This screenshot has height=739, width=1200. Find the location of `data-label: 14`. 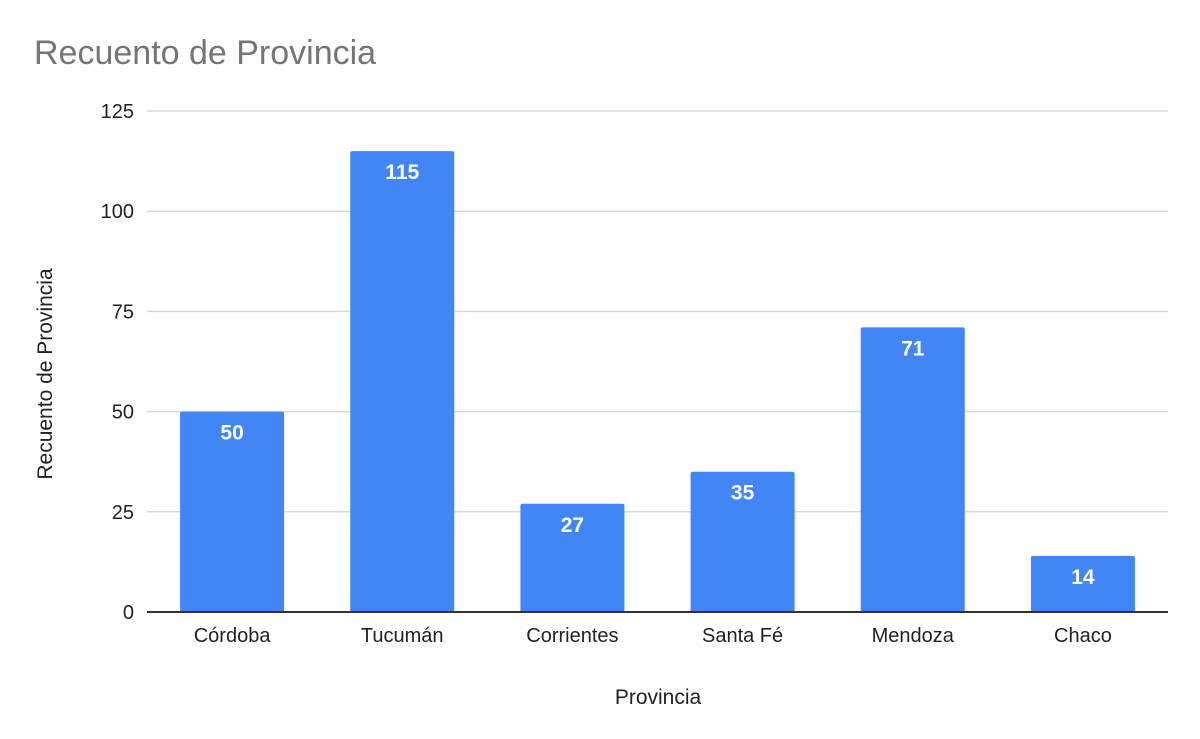

data-label: 14 is located at coordinates (1083, 577).